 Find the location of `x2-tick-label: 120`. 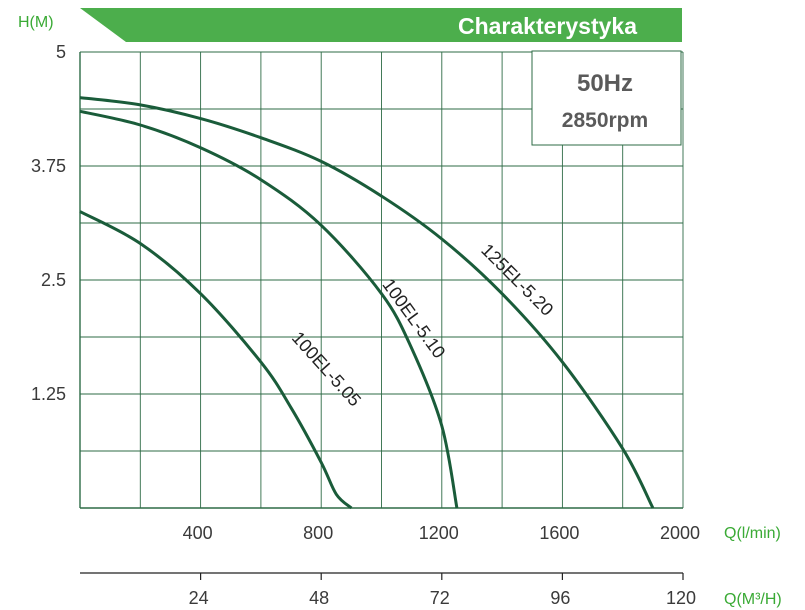

x2-tick-label: 120 is located at coordinates (681, 598).